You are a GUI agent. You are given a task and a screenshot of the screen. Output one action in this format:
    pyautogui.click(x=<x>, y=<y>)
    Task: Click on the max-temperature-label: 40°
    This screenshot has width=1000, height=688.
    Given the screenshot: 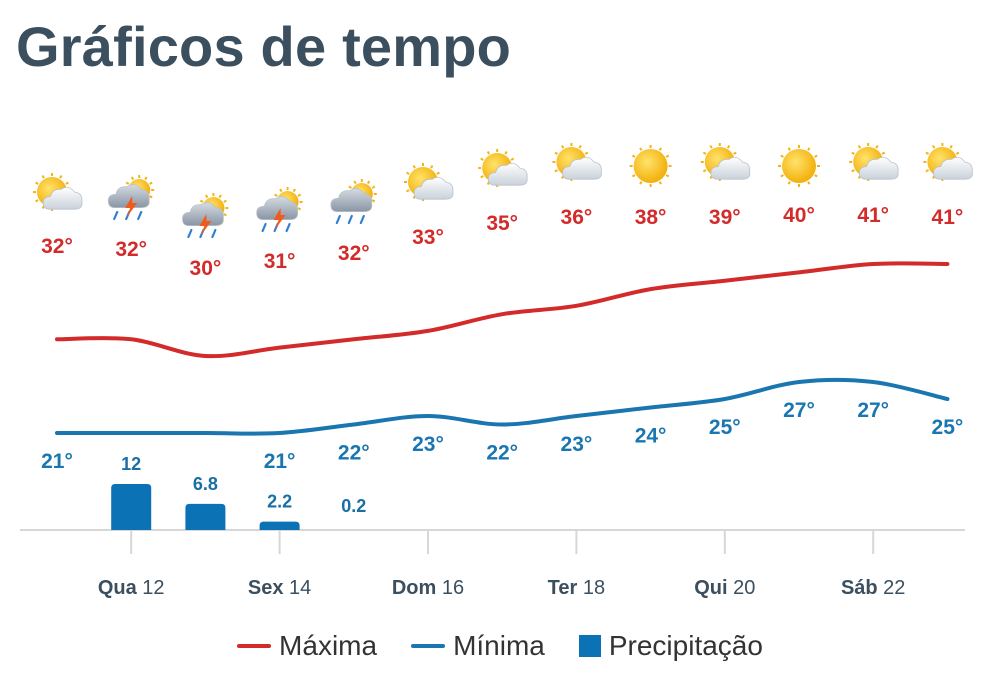 What is the action you would take?
    pyautogui.click(x=799, y=215)
    